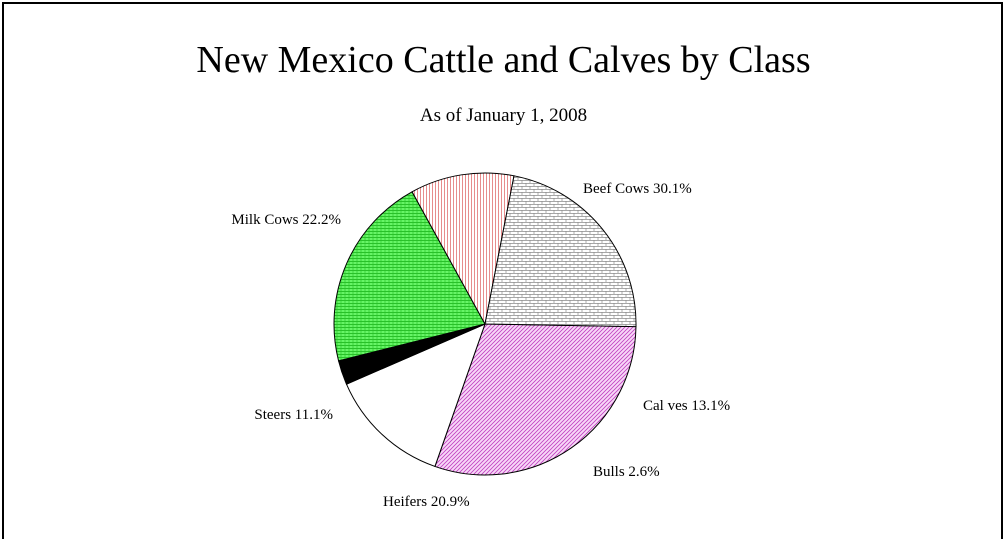 This screenshot has width=1007, height=539. I want to click on slice-label-beef-cows: Beef Cows 30.1%, so click(637, 189).